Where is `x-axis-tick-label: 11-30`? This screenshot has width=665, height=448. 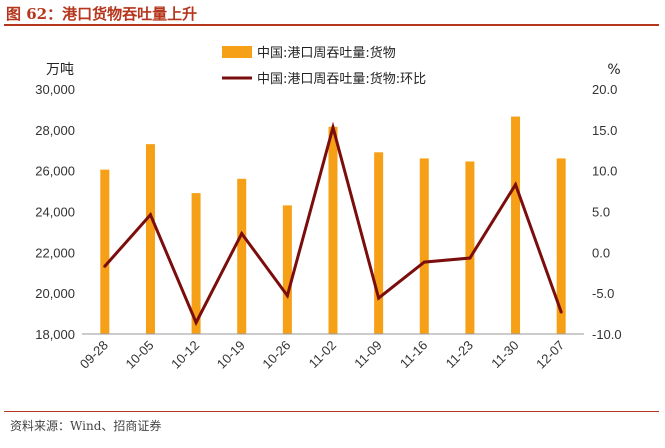
x-axis-tick-label: 11-30 is located at coordinates (504, 354).